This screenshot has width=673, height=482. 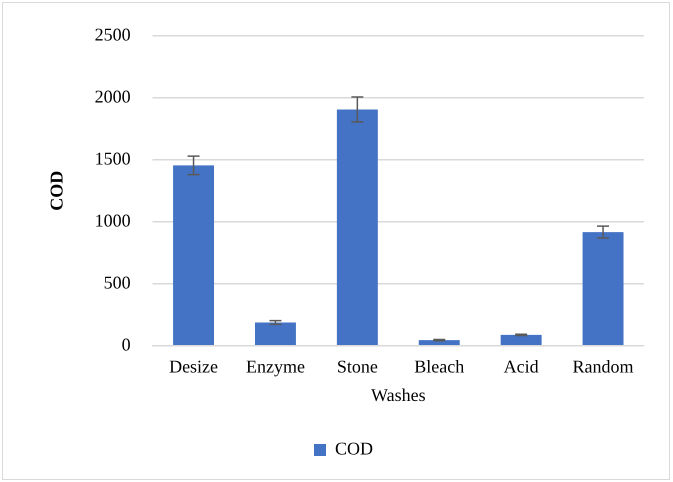 What do you see at coordinates (112, 220) in the screenshot?
I see `y-tick-label: 1000` at bounding box center [112, 220].